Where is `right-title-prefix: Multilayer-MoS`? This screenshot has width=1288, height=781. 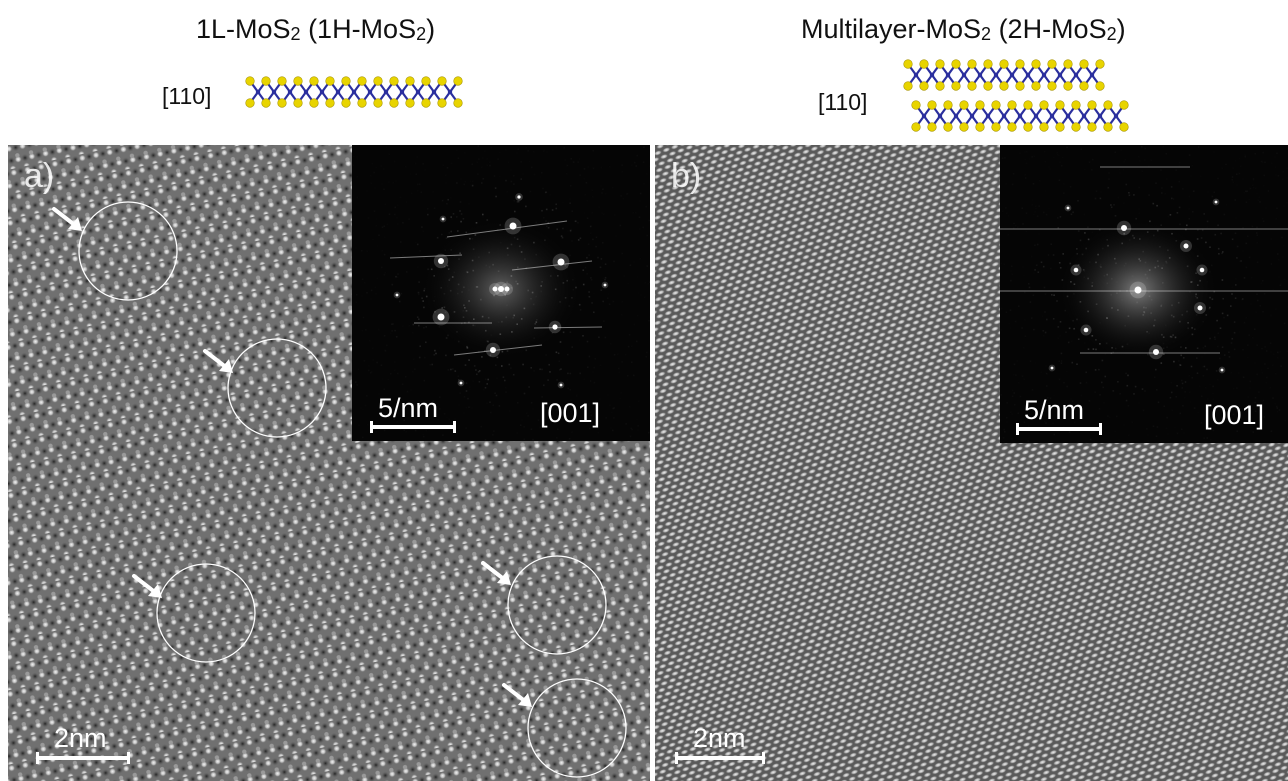 right-title-prefix: Multilayer-MoS is located at coordinates (891, 29).